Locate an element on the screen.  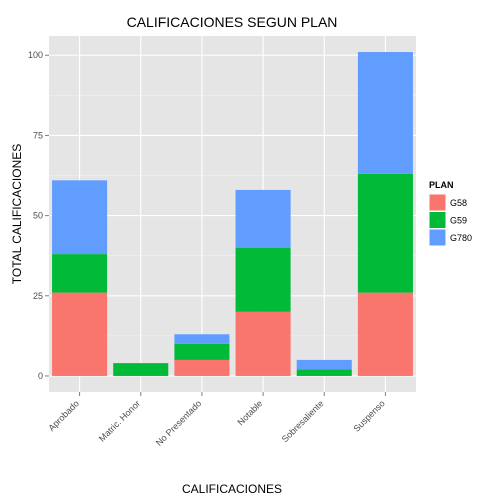
legend-key-g58 is located at coordinates (437, 202).